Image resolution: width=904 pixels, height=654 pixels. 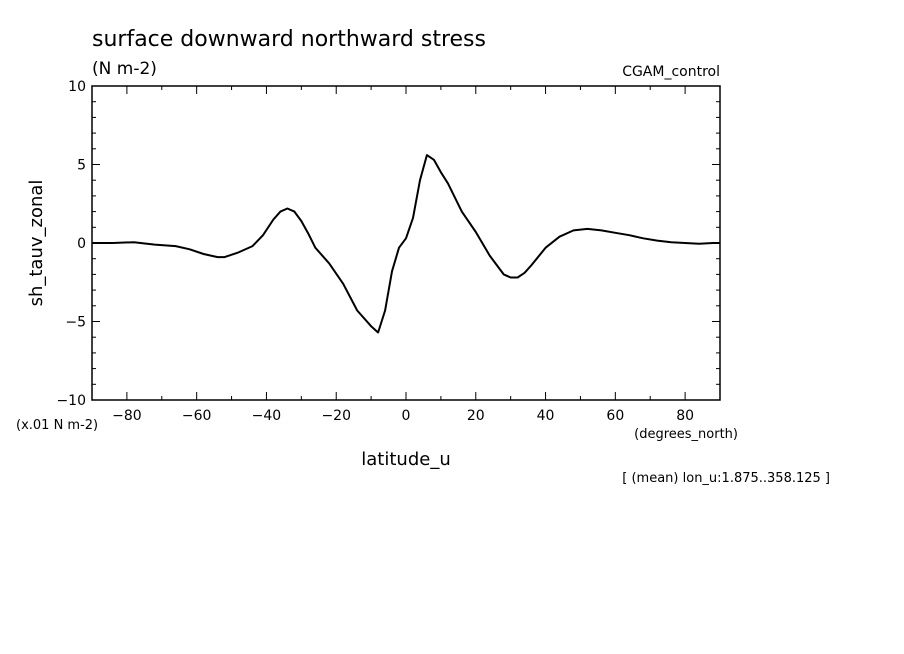 What do you see at coordinates (615, 416) in the screenshot?
I see `x-tick-label: 60` at bounding box center [615, 416].